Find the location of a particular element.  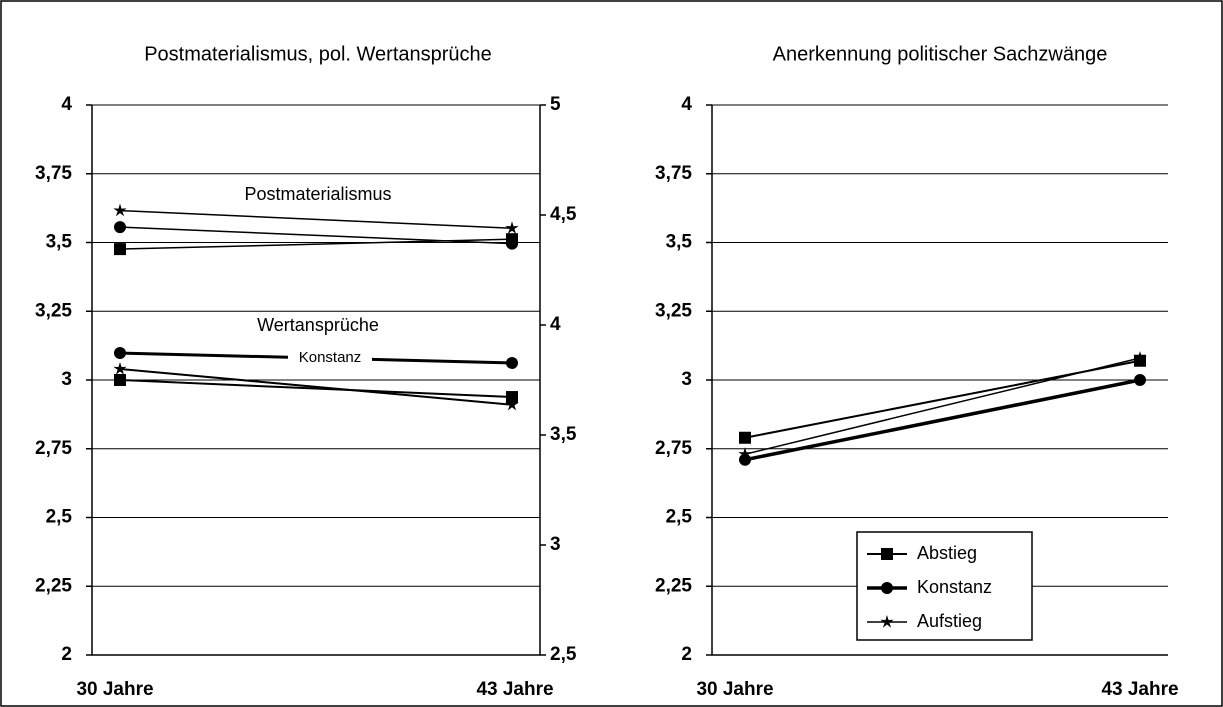

legend-label: Konstanz is located at coordinates (954, 587).